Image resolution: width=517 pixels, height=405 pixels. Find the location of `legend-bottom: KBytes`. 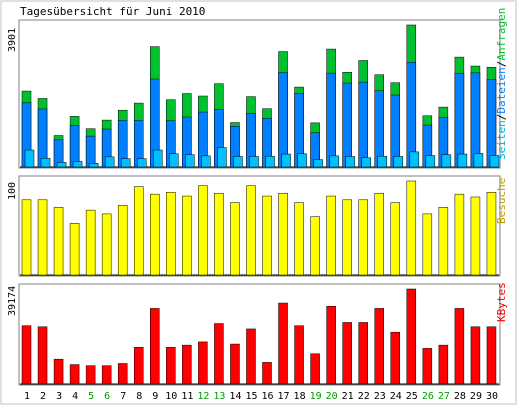

legend-bottom: KBytes is located at coordinates (501, 302).